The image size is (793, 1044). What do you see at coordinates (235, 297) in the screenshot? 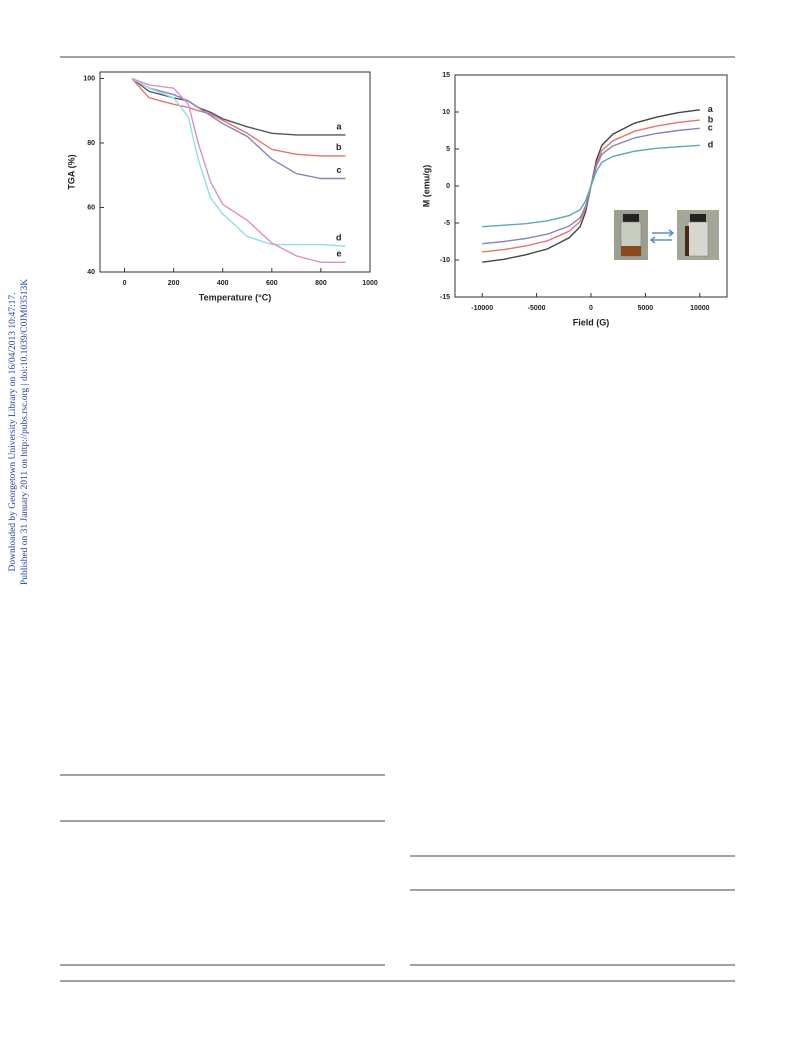
I see `x-axis-label: Temperature (°C)` at bounding box center [235, 297].